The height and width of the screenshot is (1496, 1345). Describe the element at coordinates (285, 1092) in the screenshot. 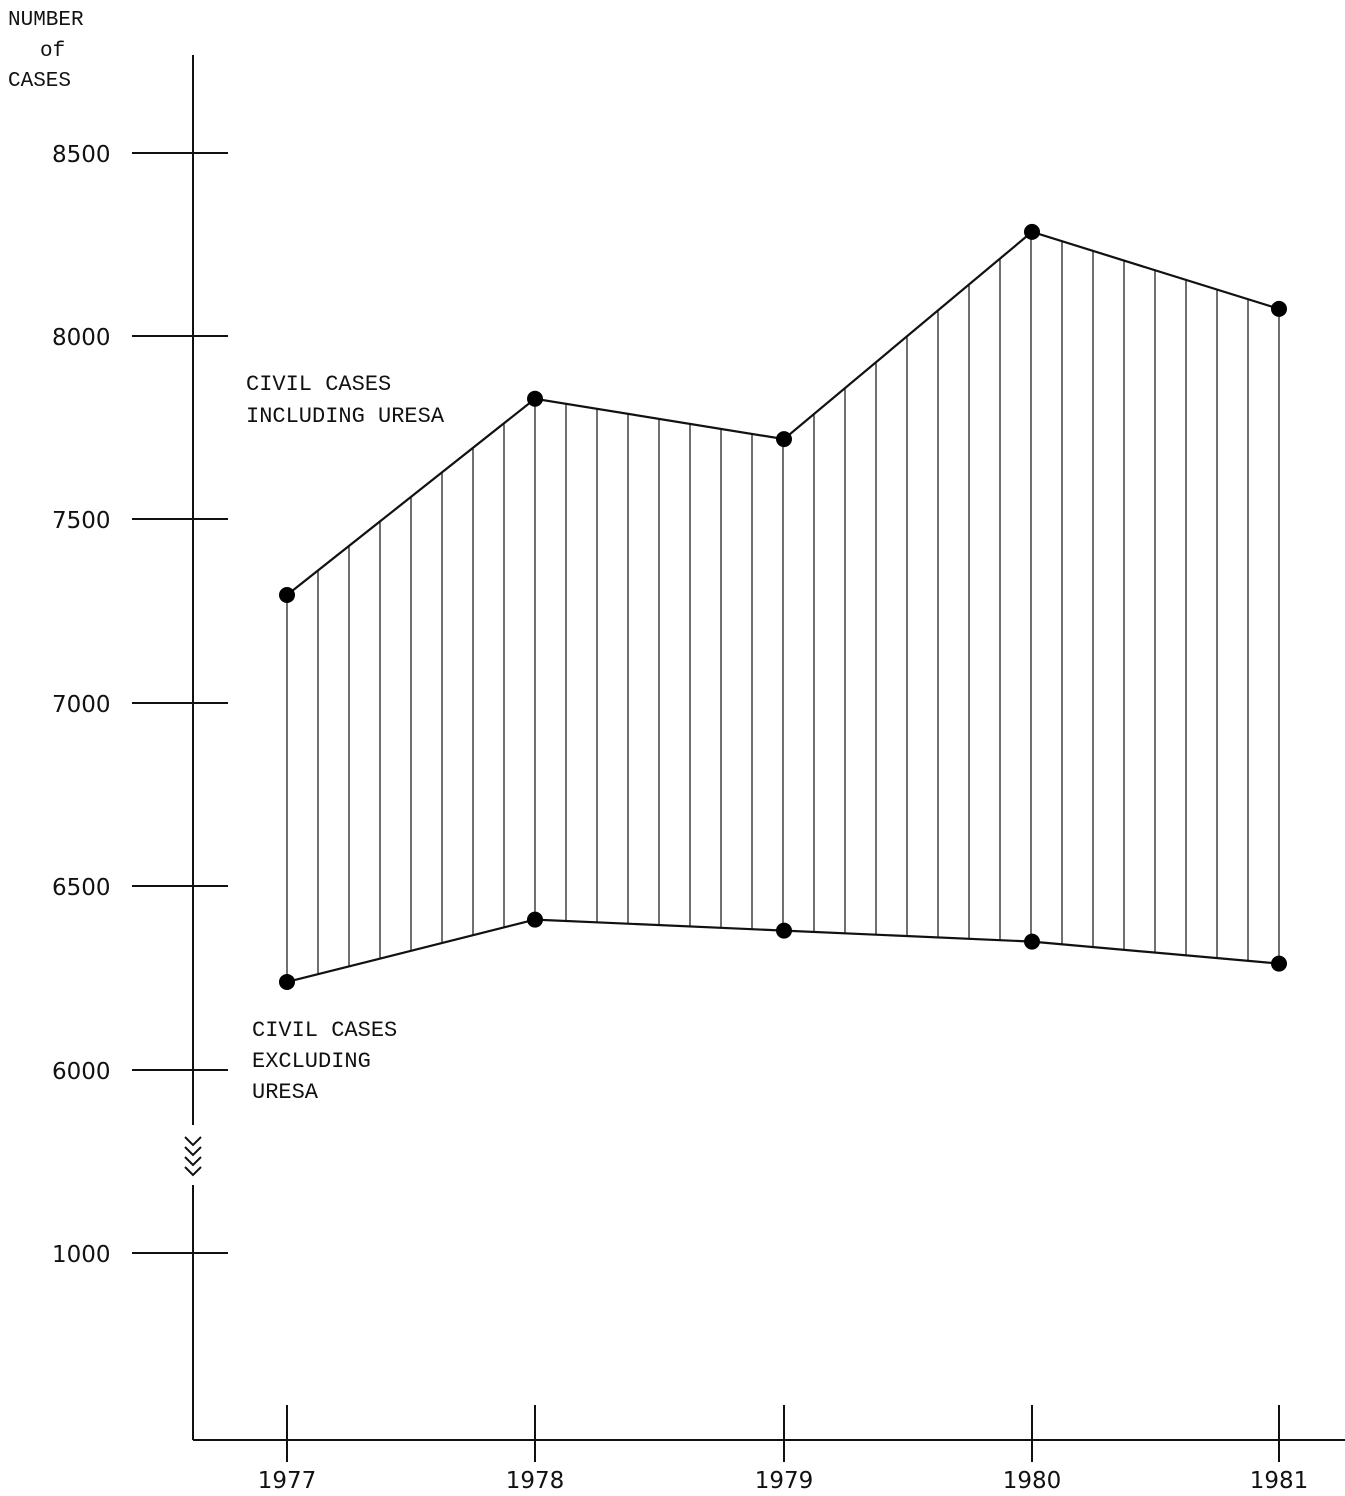

I see `annotation-lower-line-3: URESA` at that location.